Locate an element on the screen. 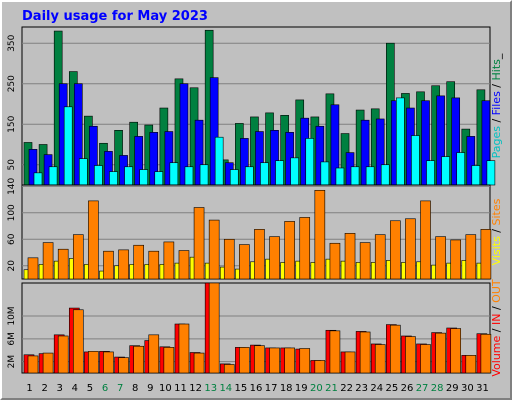 The width and height of the screenshot is (512, 400). day-label: 23 is located at coordinates (361, 388).